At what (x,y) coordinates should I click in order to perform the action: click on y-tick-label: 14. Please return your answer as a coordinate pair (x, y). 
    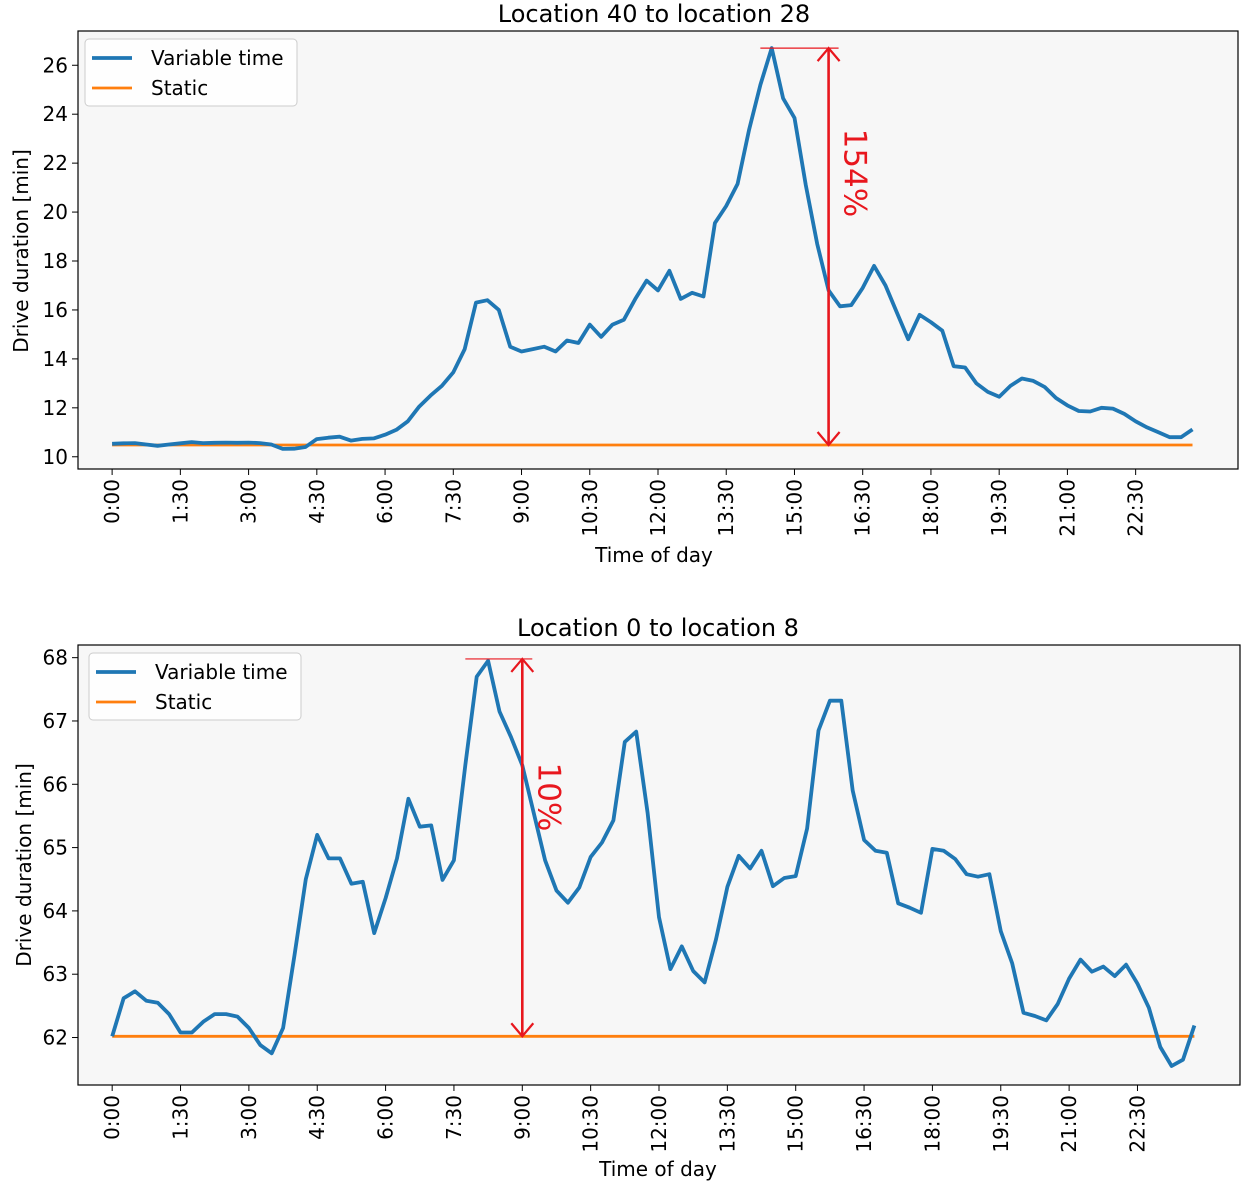
    Looking at the image, I should click on (55, 359).